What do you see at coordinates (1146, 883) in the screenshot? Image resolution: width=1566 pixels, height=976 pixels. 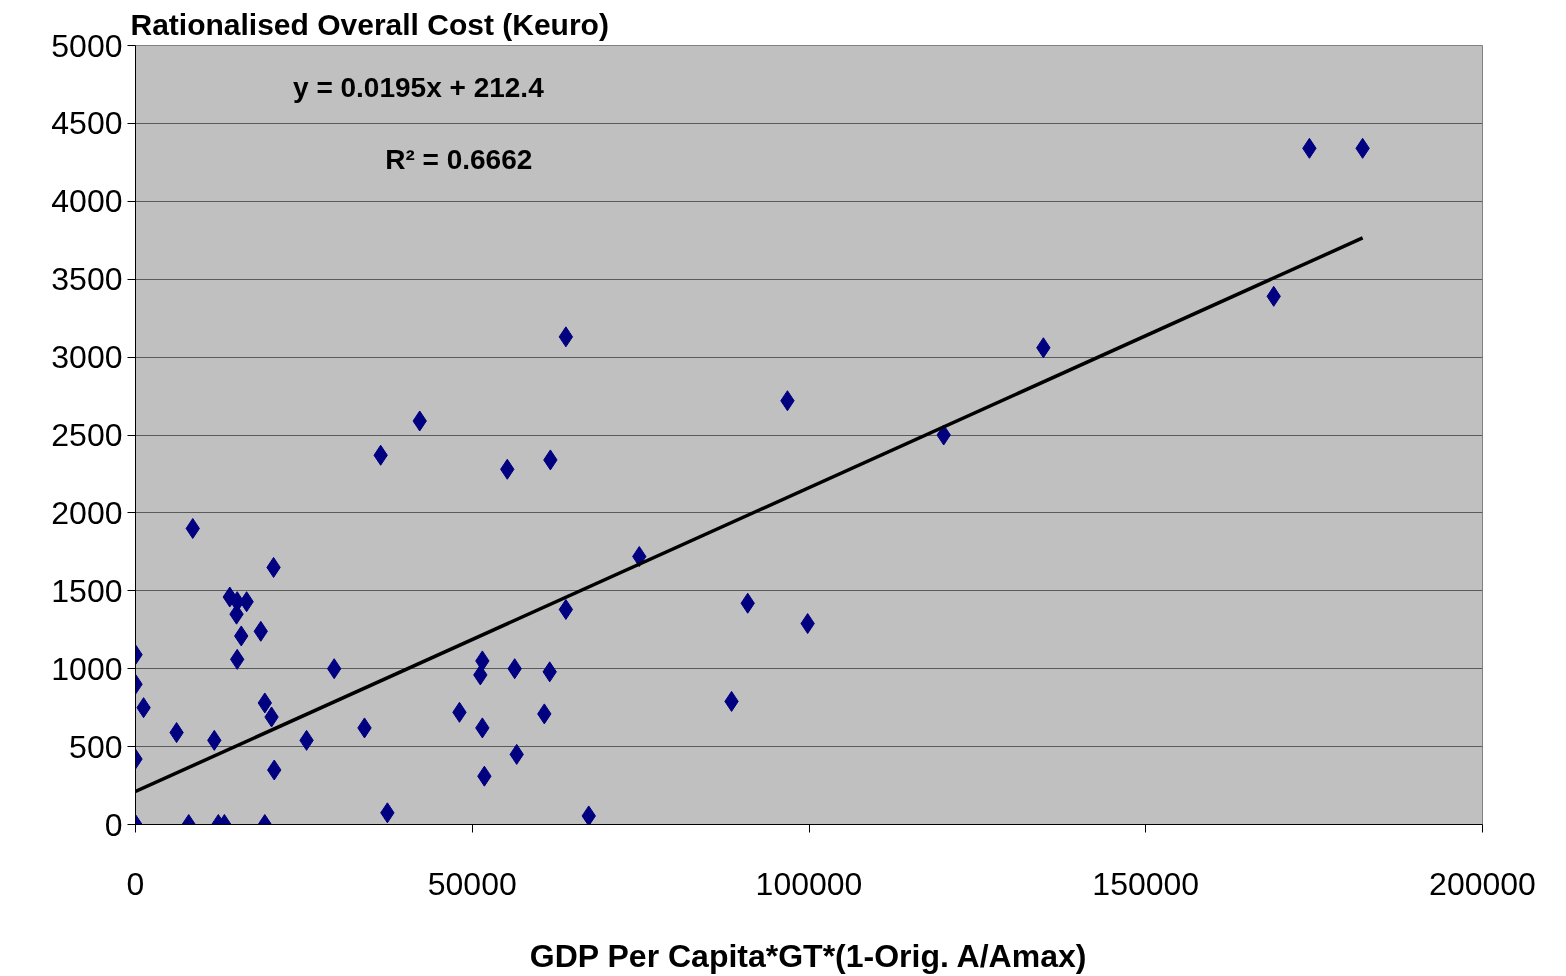 I see `x-tick-label: 150000` at bounding box center [1146, 883].